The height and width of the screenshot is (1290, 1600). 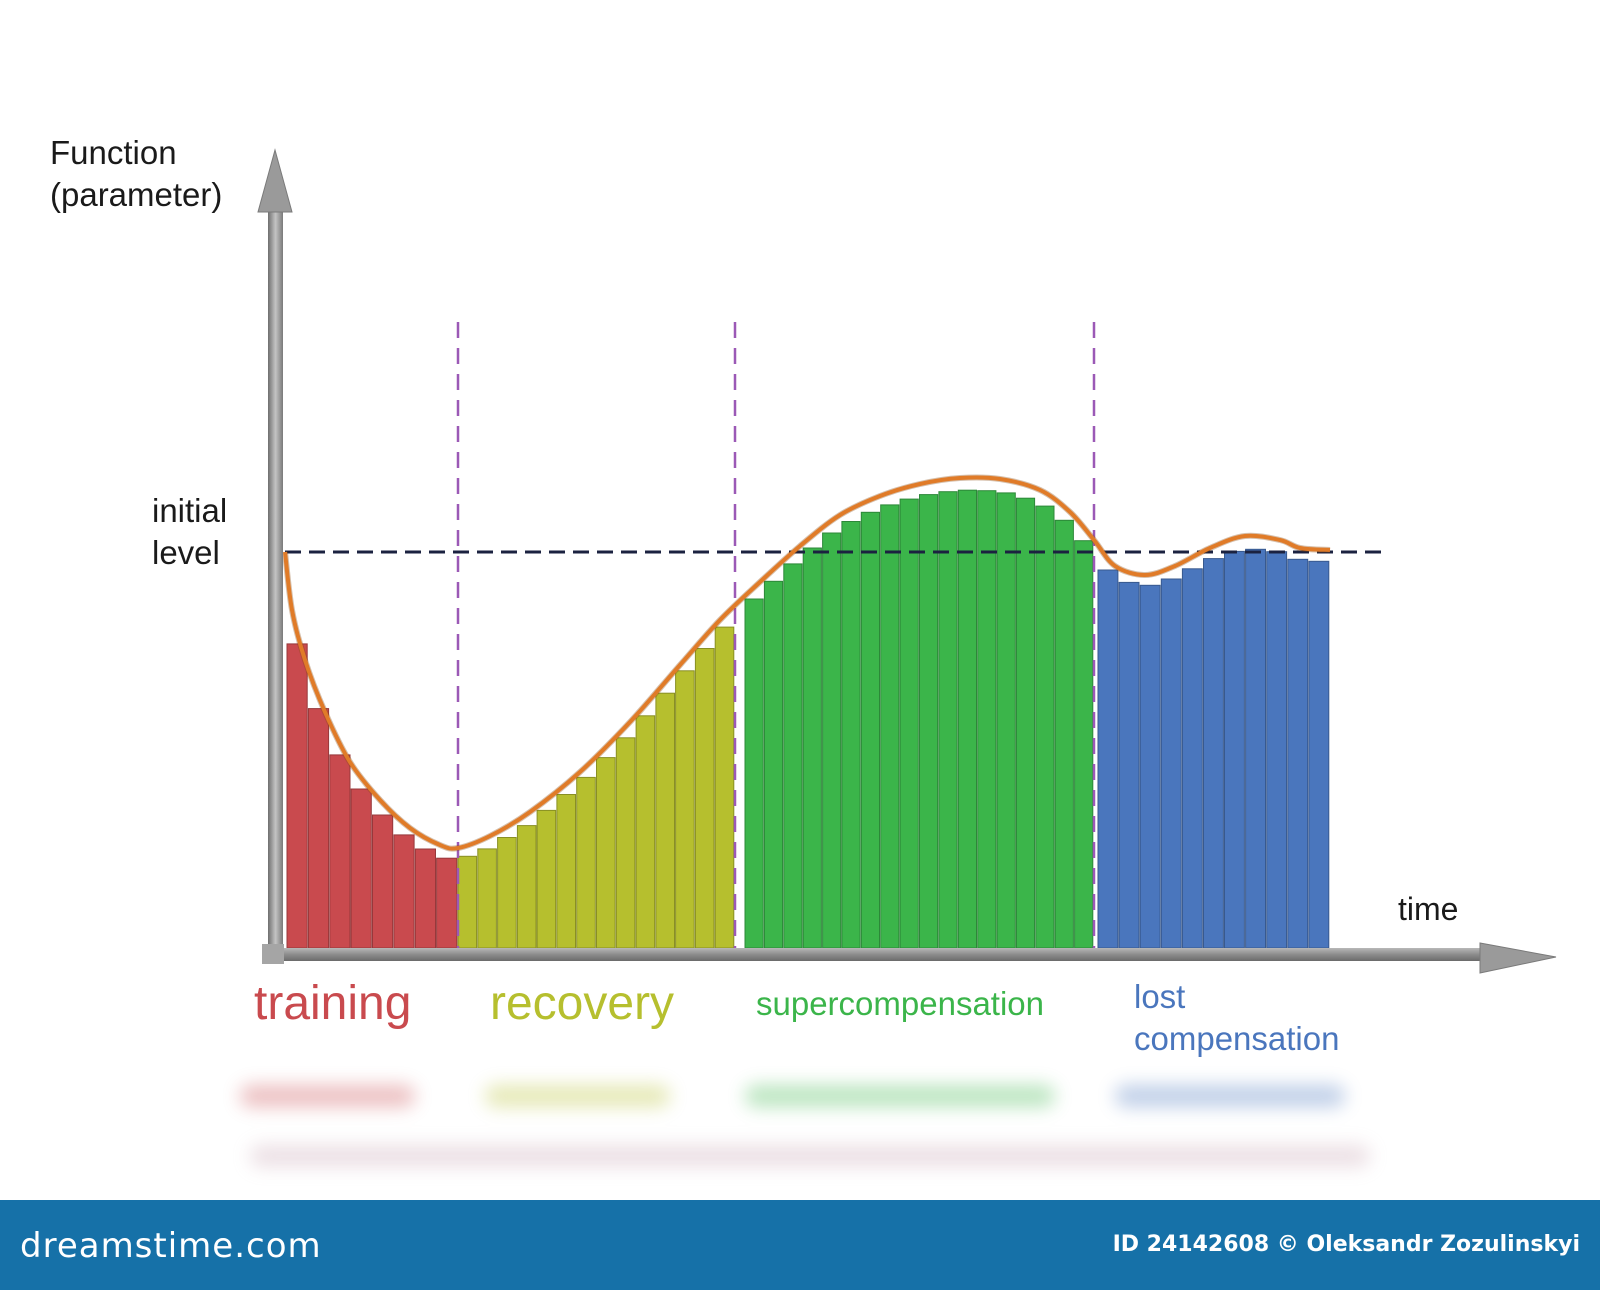 I want to click on x-axis-shaft, so click(x=873, y=954).